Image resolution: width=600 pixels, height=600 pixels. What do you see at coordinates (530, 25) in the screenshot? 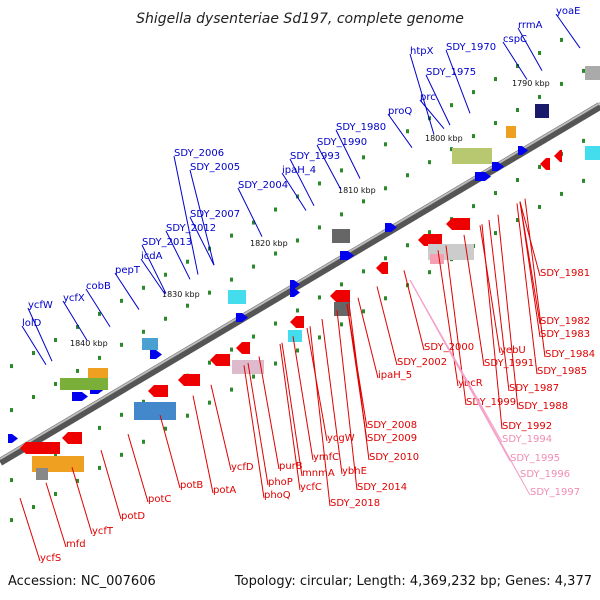
I see `gene-label: rrmA` at bounding box center [530, 25].